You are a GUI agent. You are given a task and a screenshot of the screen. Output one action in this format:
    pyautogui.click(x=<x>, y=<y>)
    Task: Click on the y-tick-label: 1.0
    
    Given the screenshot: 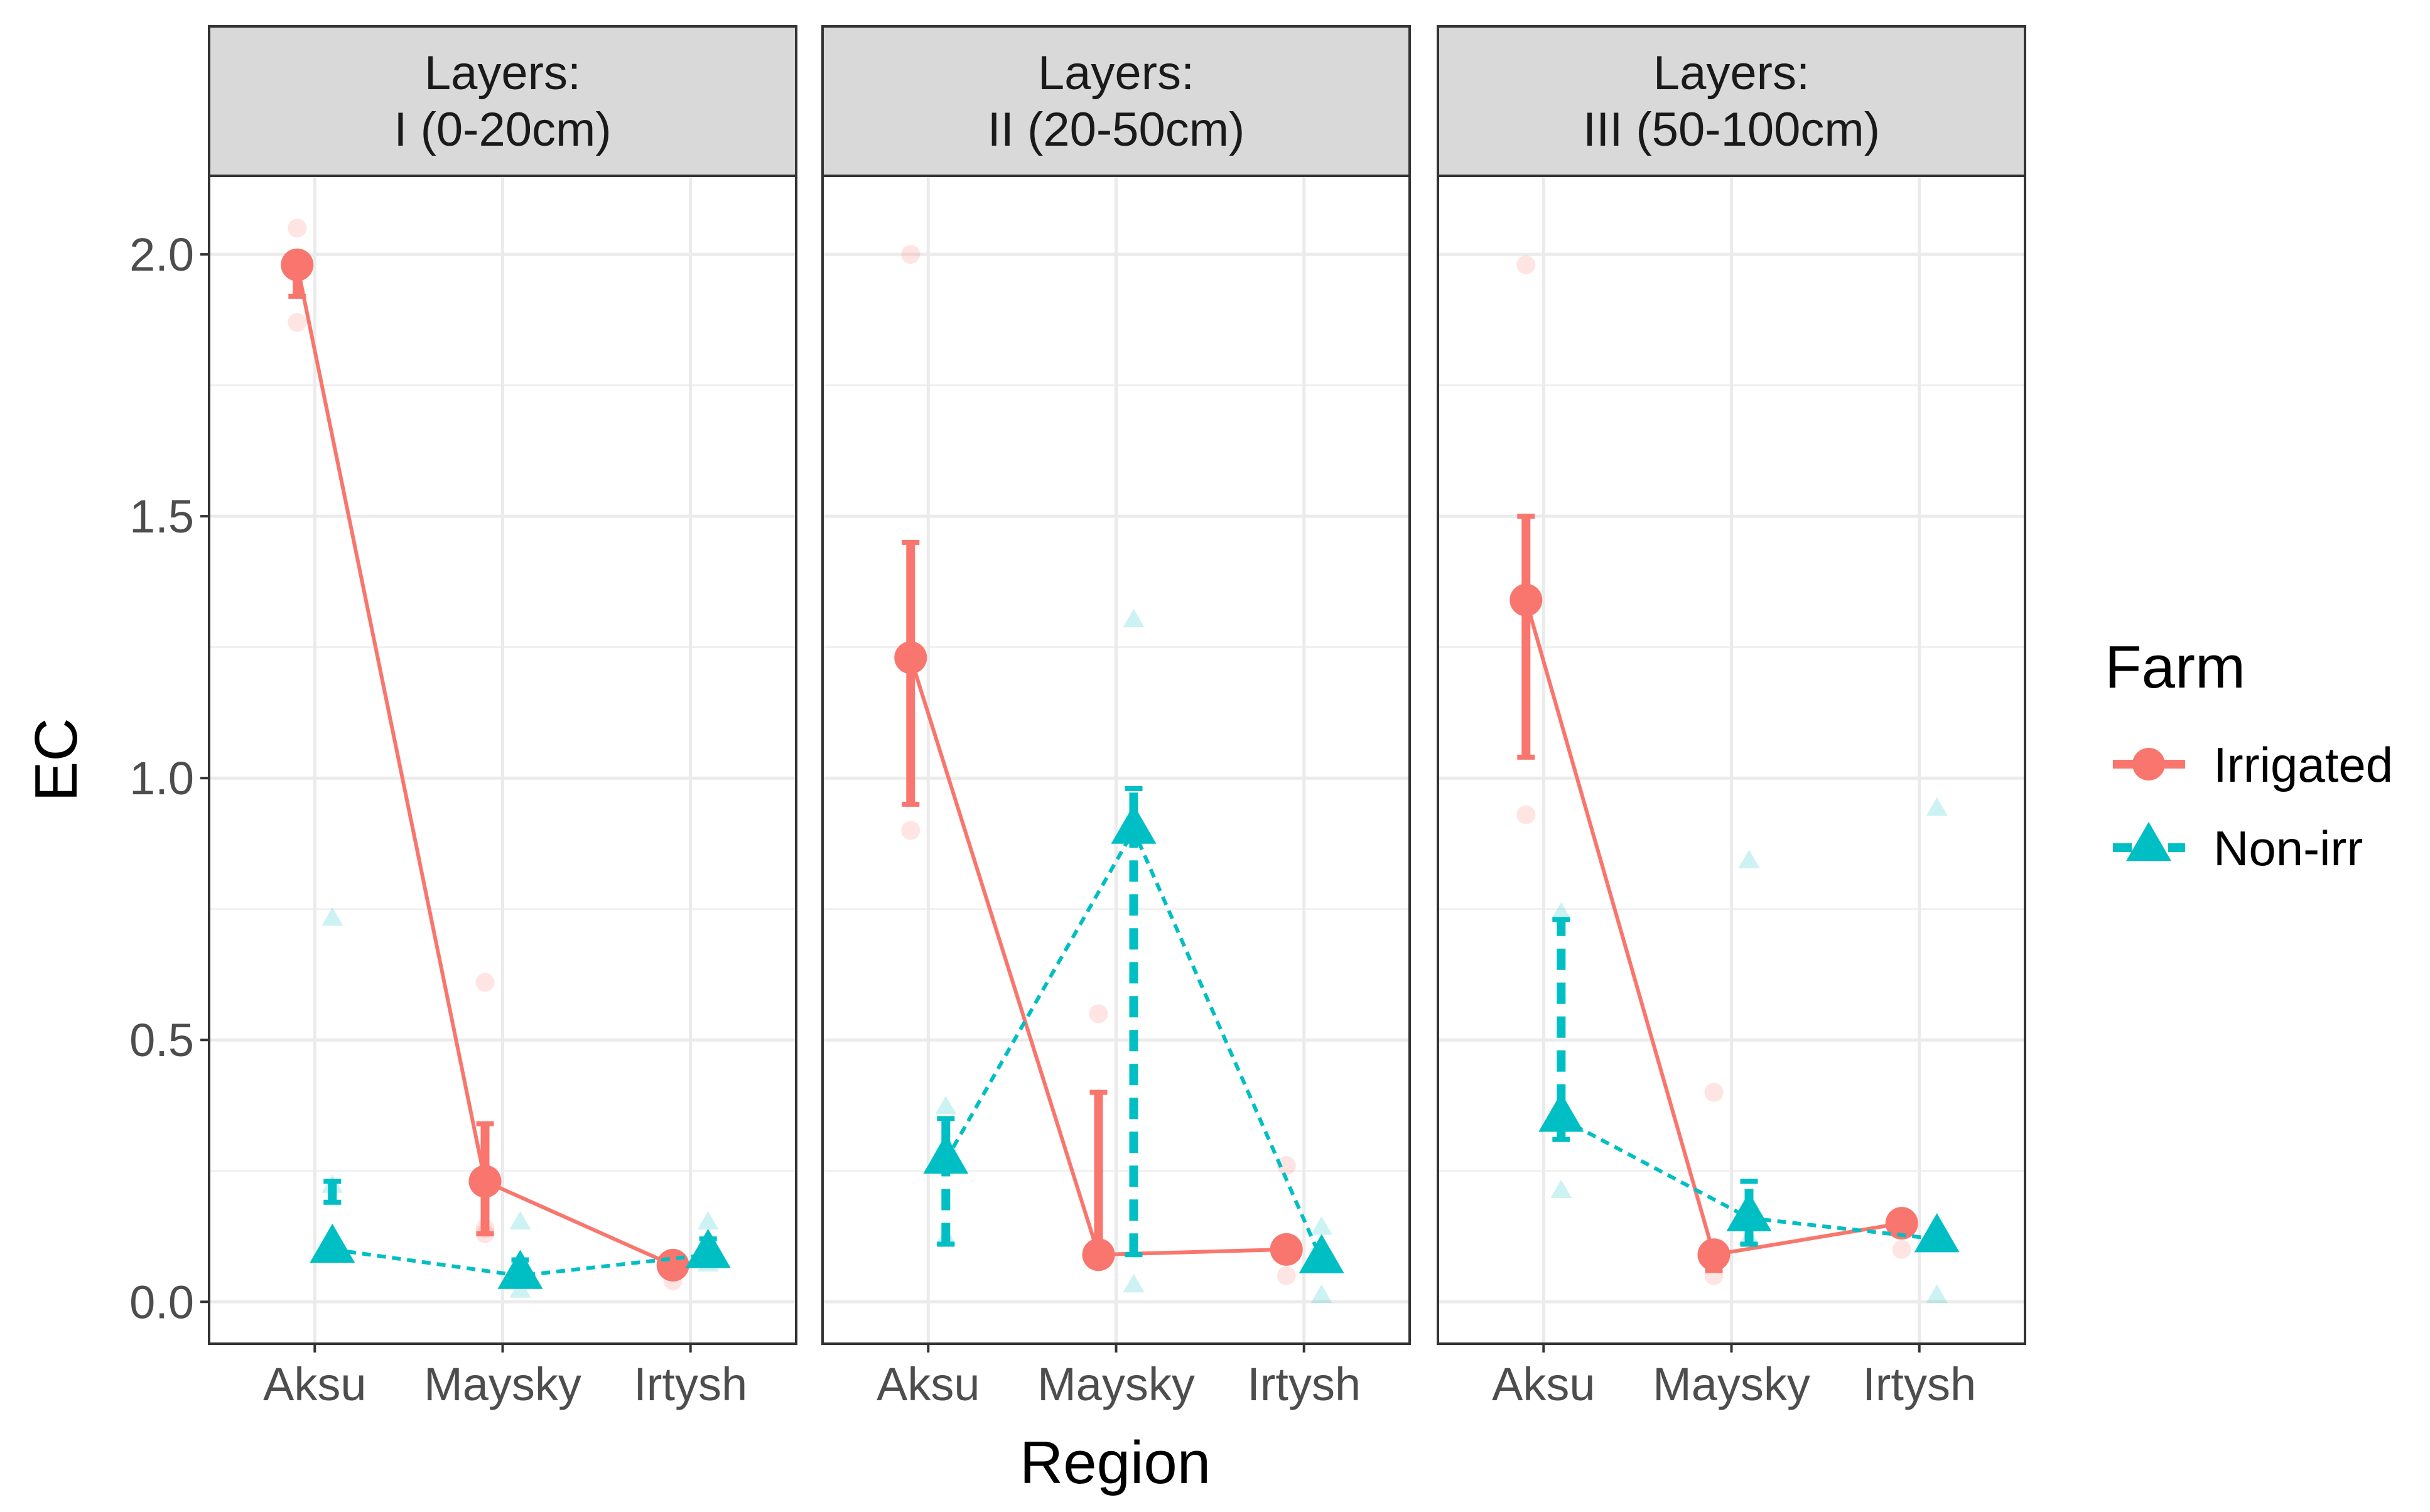 What is the action you would take?
    pyautogui.click(x=161, y=778)
    